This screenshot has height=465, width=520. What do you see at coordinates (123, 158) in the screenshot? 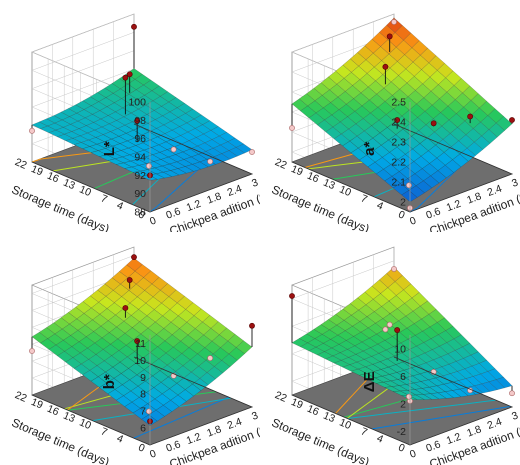
I see `z-axis: 88 90 92 94 96 98 100 L*` at bounding box center [123, 158].